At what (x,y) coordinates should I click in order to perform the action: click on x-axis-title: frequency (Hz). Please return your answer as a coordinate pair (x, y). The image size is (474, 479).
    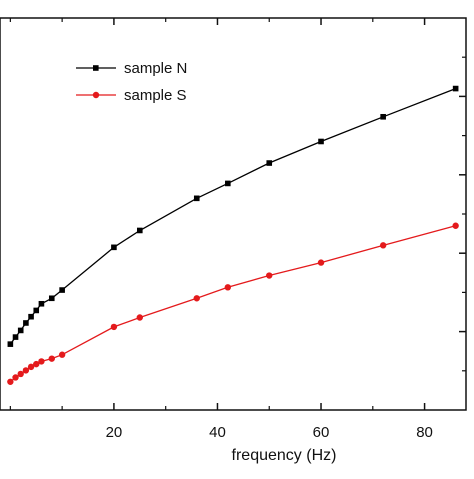
    Looking at the image, I should click on (284, 455).